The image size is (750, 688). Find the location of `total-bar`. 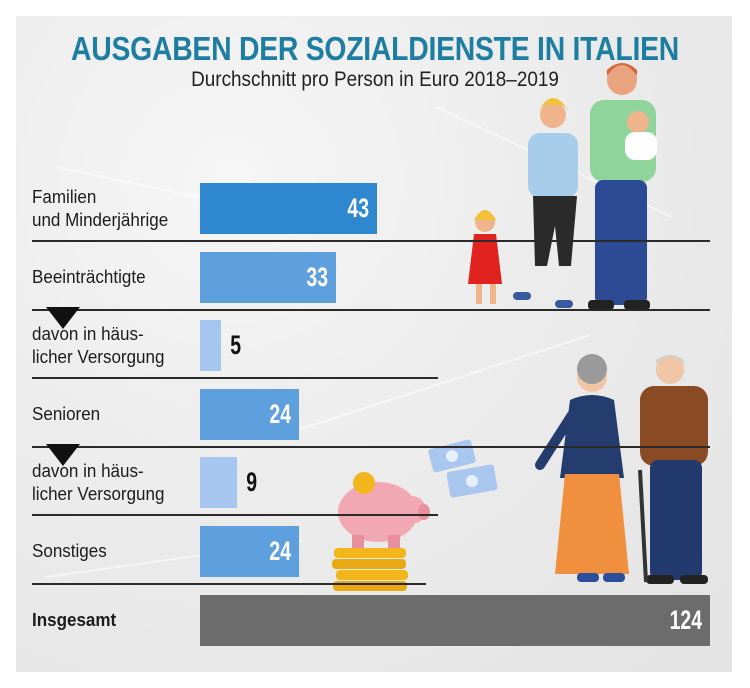

total-bar is located at coordinates (455, 620).